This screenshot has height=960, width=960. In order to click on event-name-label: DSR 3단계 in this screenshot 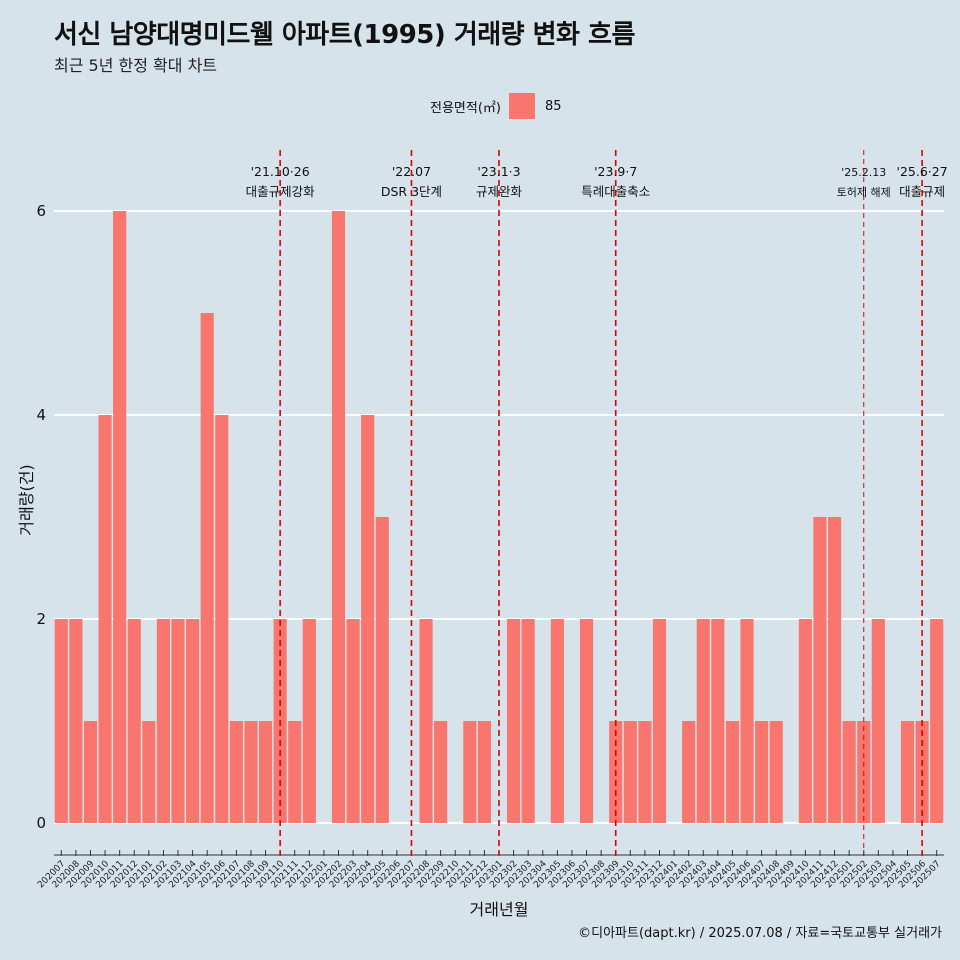, I will do `click(411, 191)`.